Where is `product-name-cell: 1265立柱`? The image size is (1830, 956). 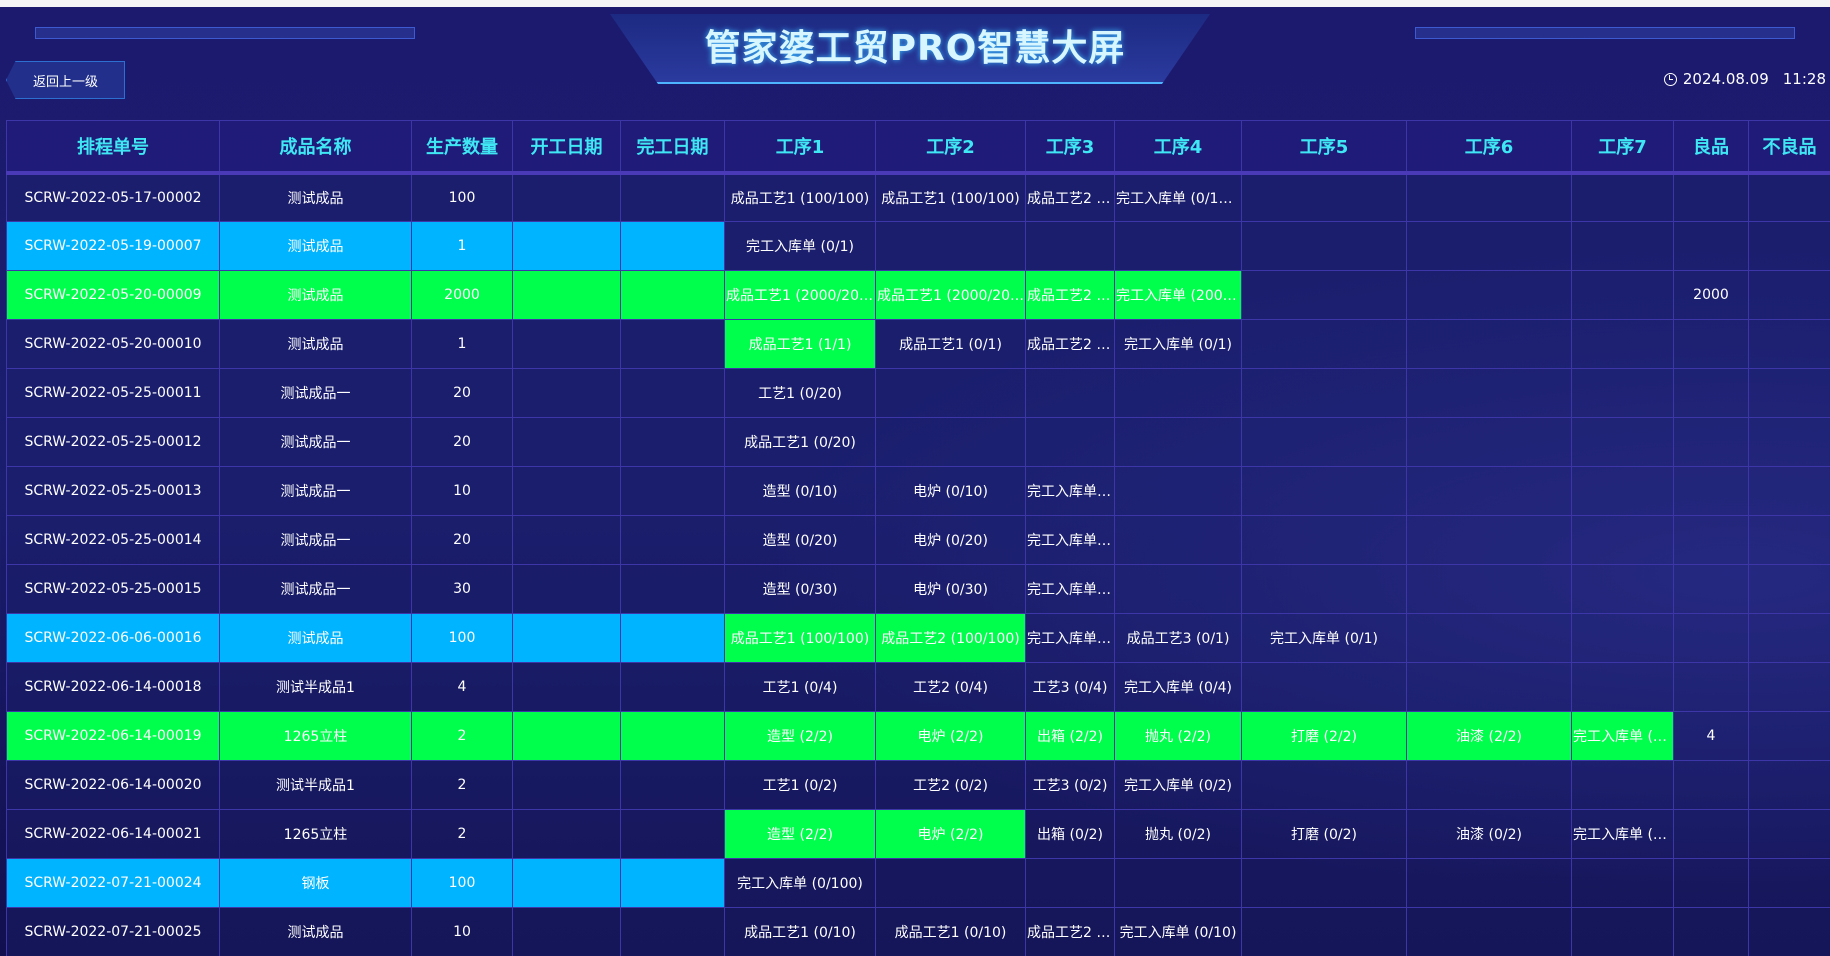 product-name-cell: 1265立柱 is located at coordinates (315, 736).